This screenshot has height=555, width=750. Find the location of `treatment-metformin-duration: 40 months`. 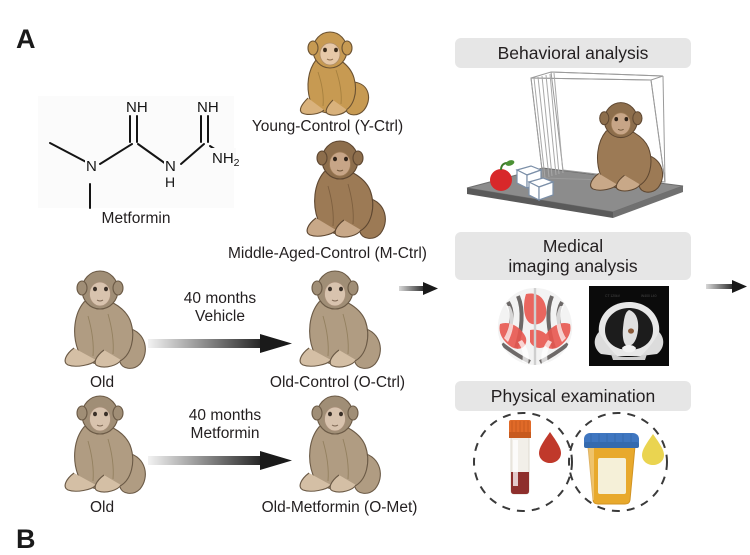

treatment-metformin-duration: 40 months is located at coordinates (225, 415).